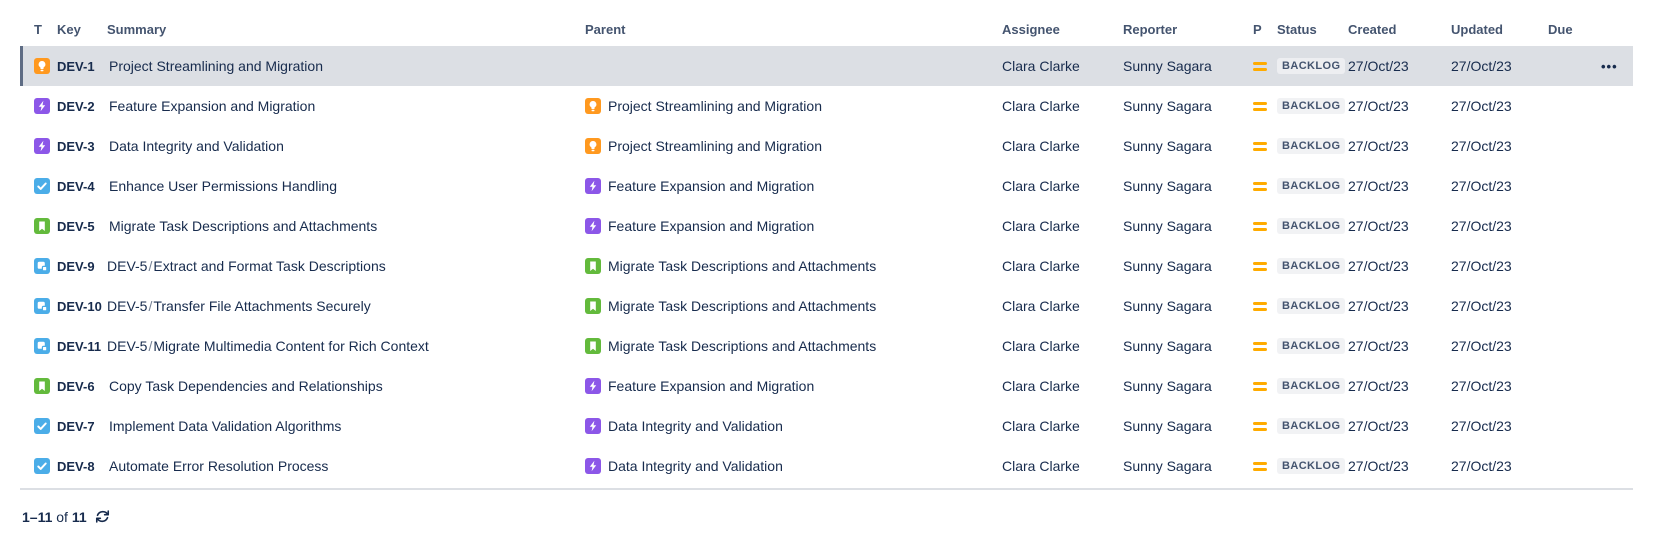 The height and width of the screenshot is (552, 1663). Describe the element at coordinates (79, 346) in the screenshot. I see `issue-key: DEV-11` at that location.